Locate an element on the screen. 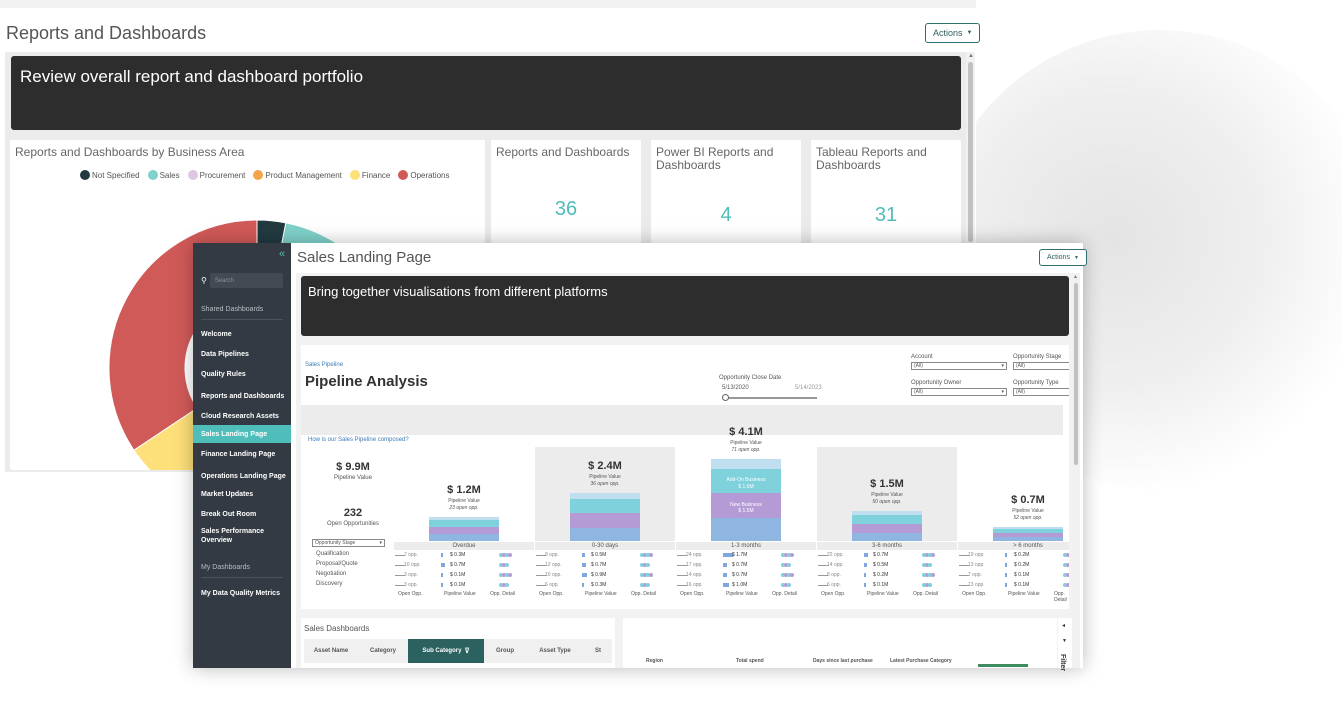 Image resolution: width=1342 pixels, height=702 pixels. scroll-up-icon: ▲ is located at coordinates (1075, 277).